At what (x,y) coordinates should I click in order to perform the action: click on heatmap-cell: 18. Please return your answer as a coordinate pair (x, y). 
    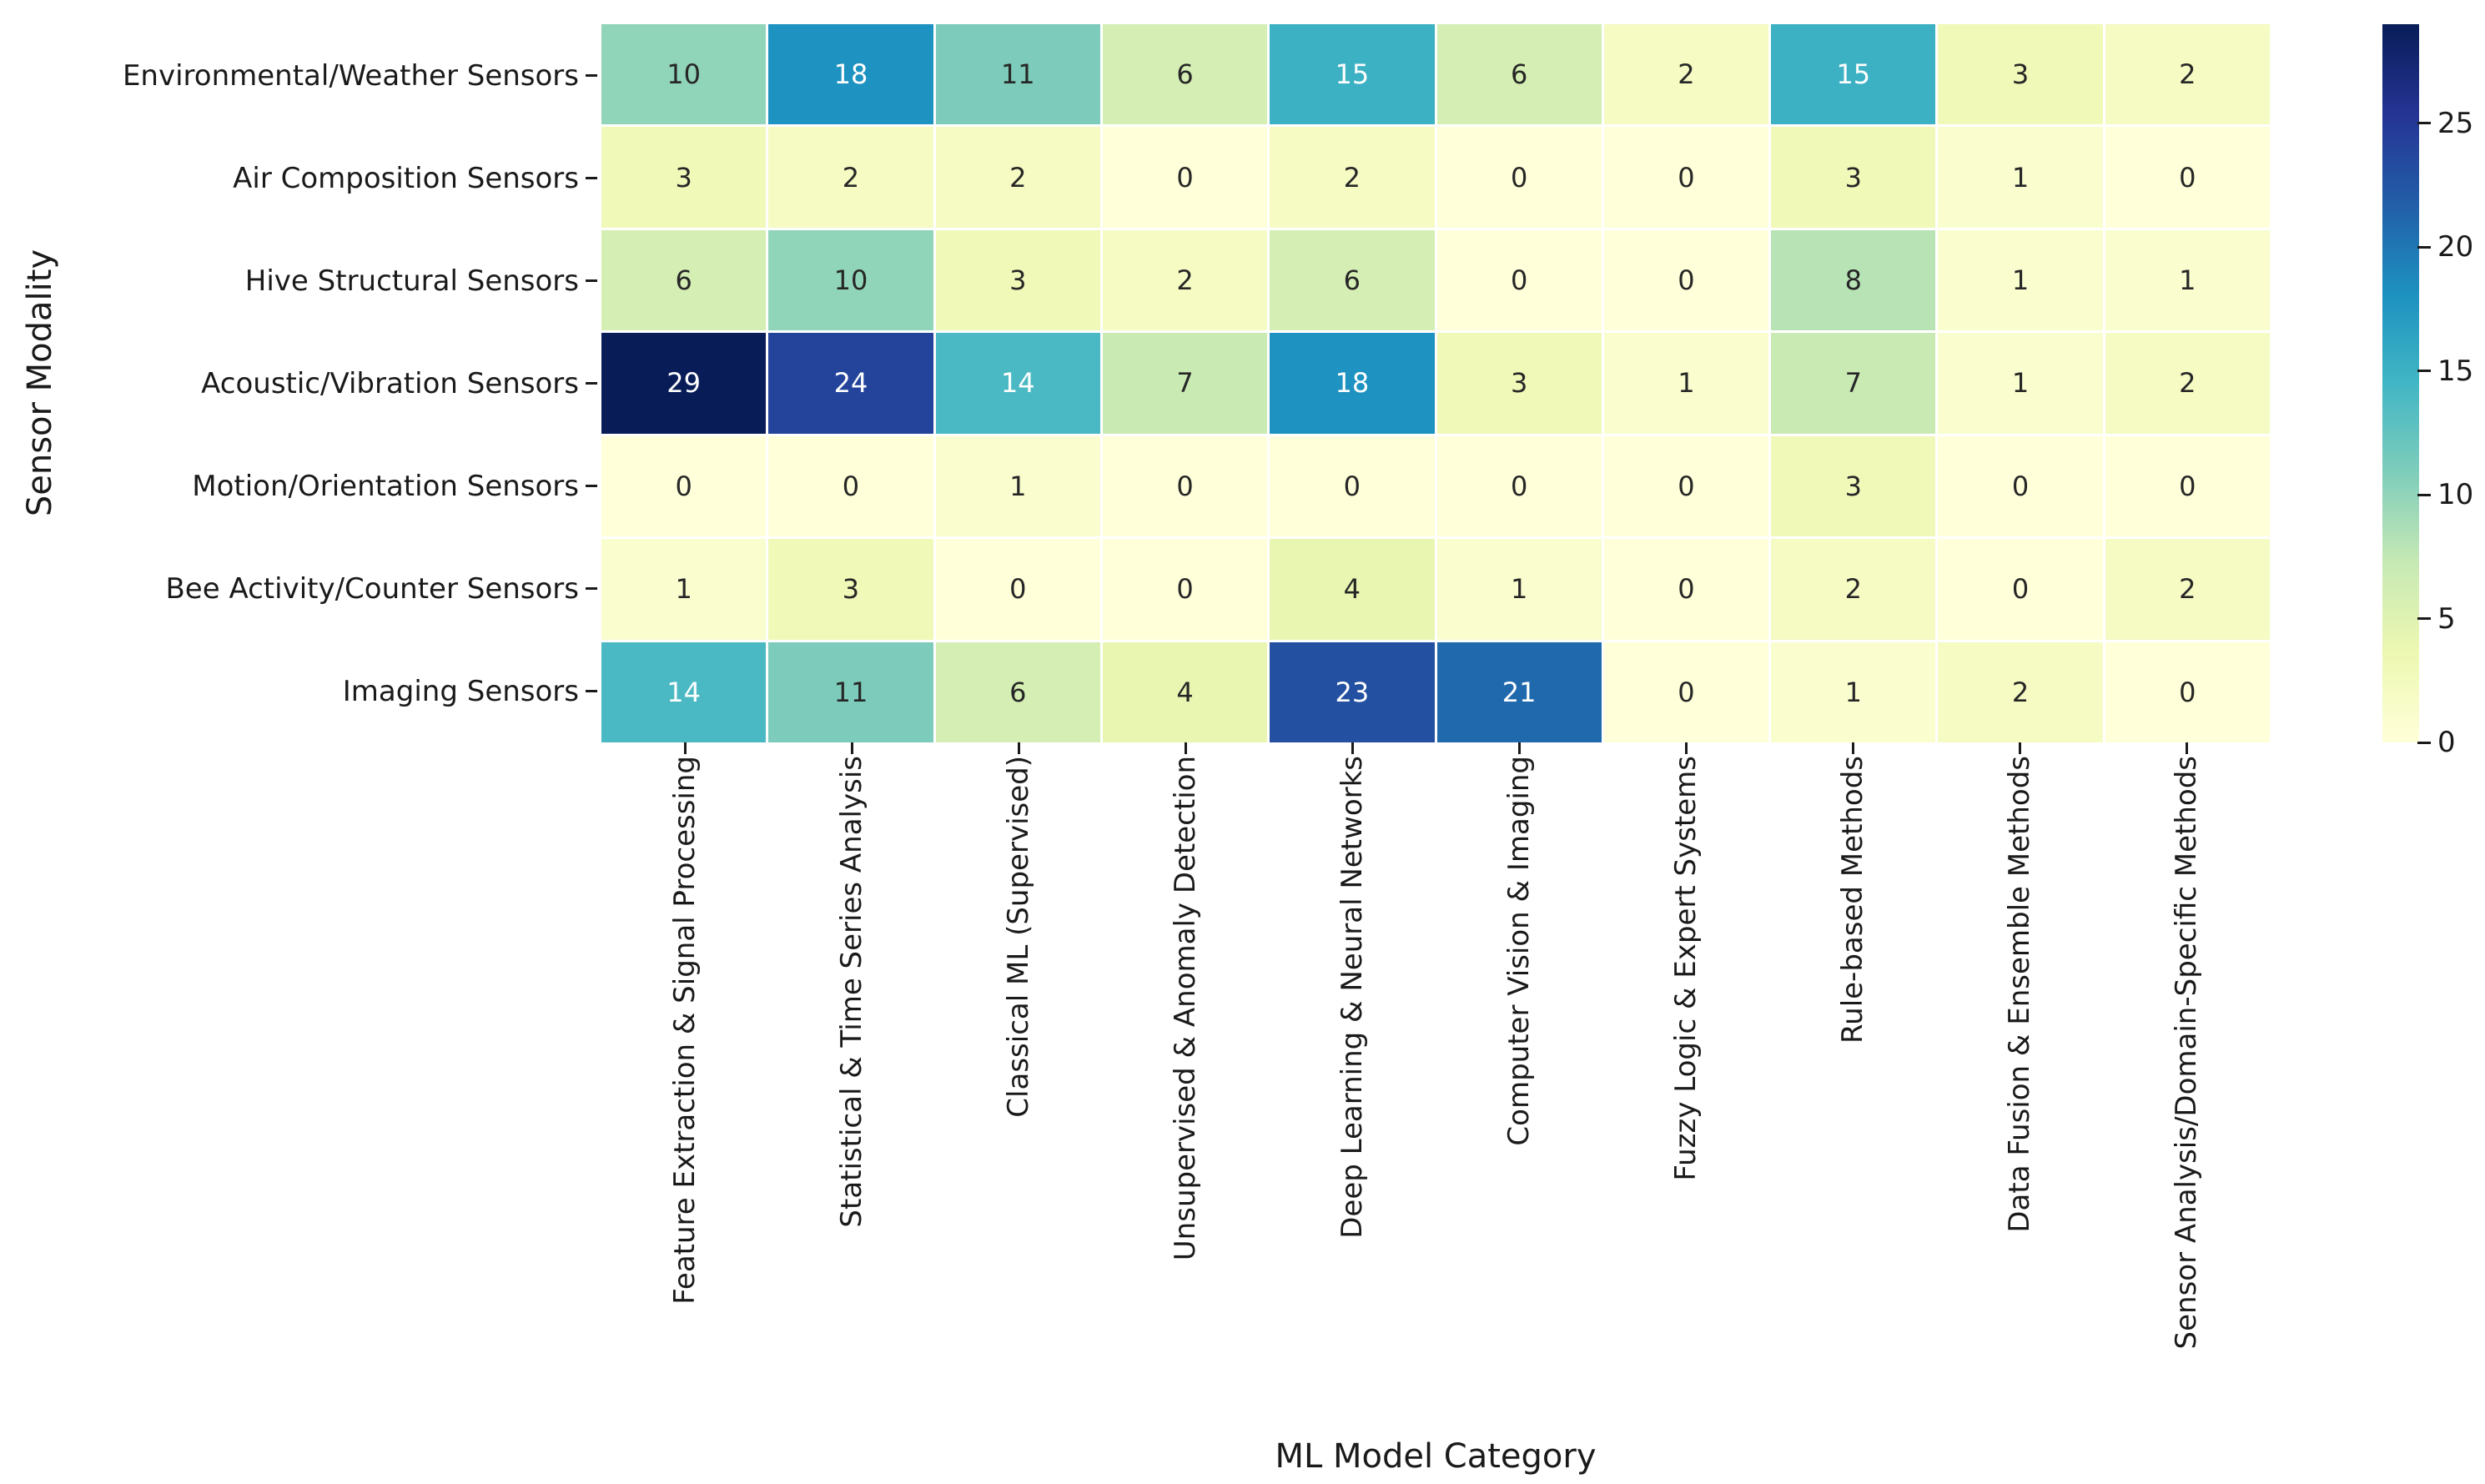
    Looking at the image, I should click on (1352, 384).